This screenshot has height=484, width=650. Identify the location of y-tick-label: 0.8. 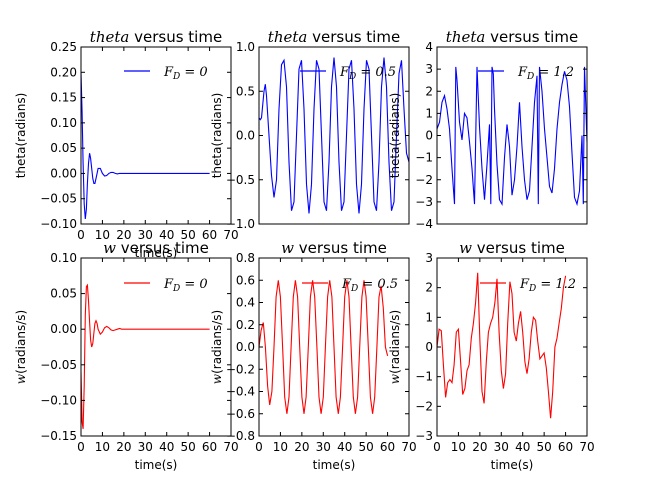
(245, 258).